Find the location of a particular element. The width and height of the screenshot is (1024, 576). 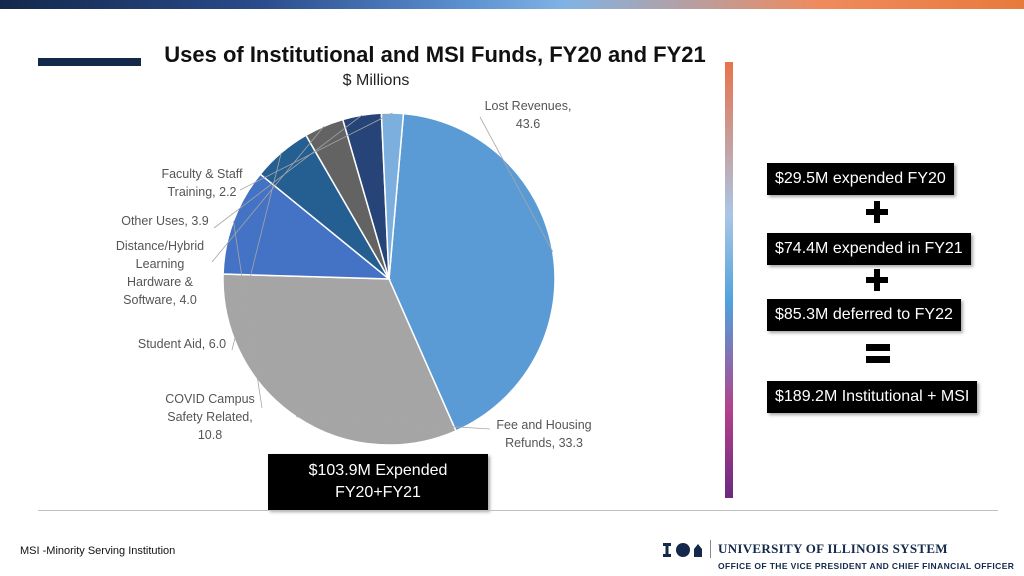

total-funds-box: $189.2M Institutional + MSI is located at coordinates (872, 397).